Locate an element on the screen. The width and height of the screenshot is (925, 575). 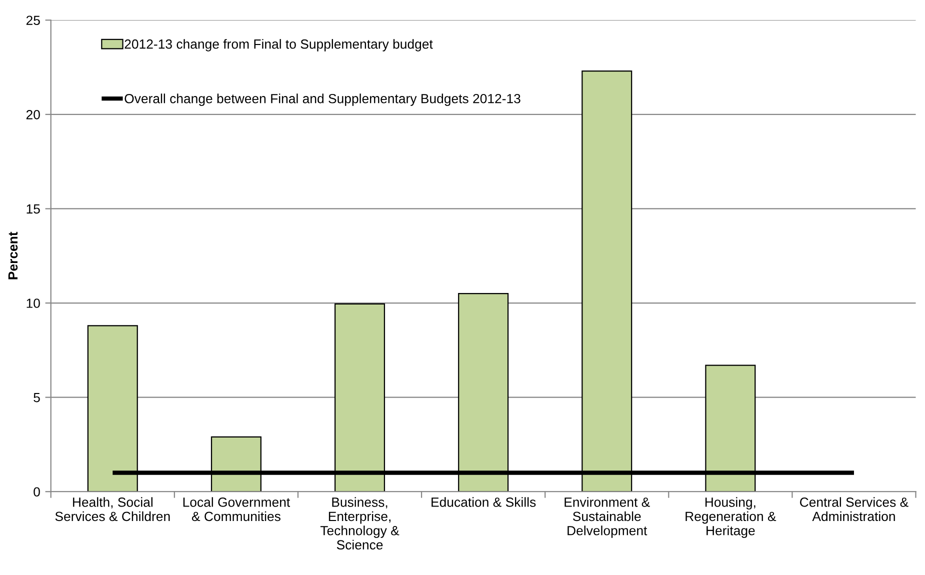
x-tick-label: Housing, Regeneration & Heritage is located at coordinates (731, 517).